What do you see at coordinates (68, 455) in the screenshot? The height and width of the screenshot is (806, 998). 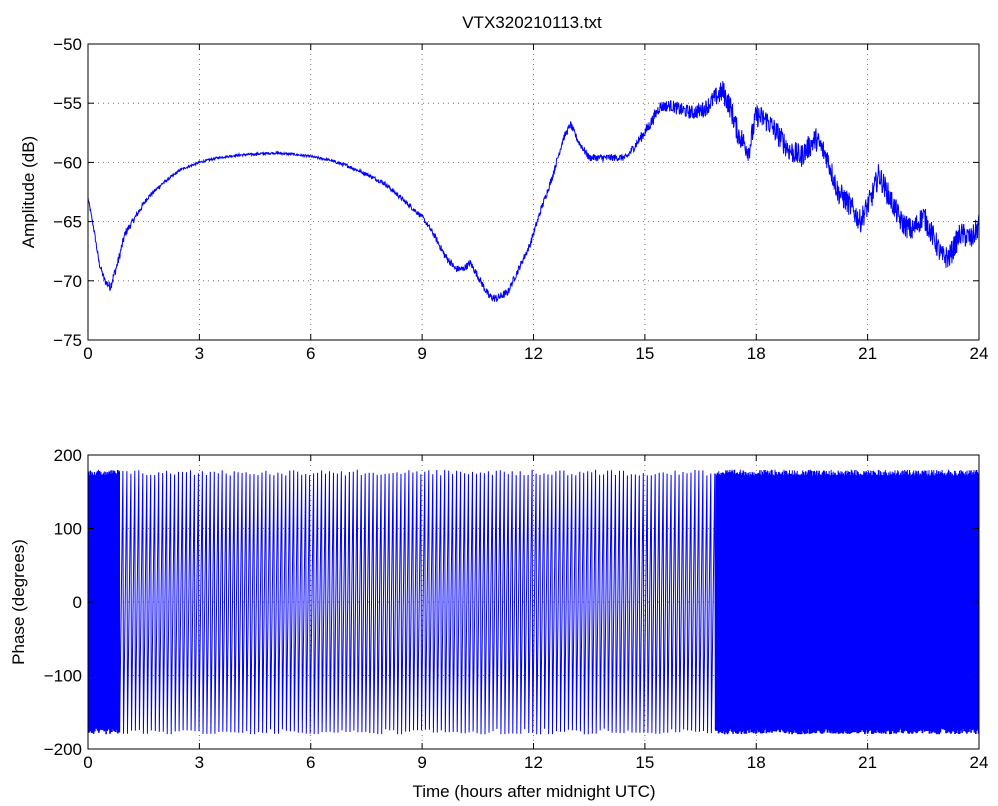 I see `y-tick-label: 200` at bounding box center [68, 455].